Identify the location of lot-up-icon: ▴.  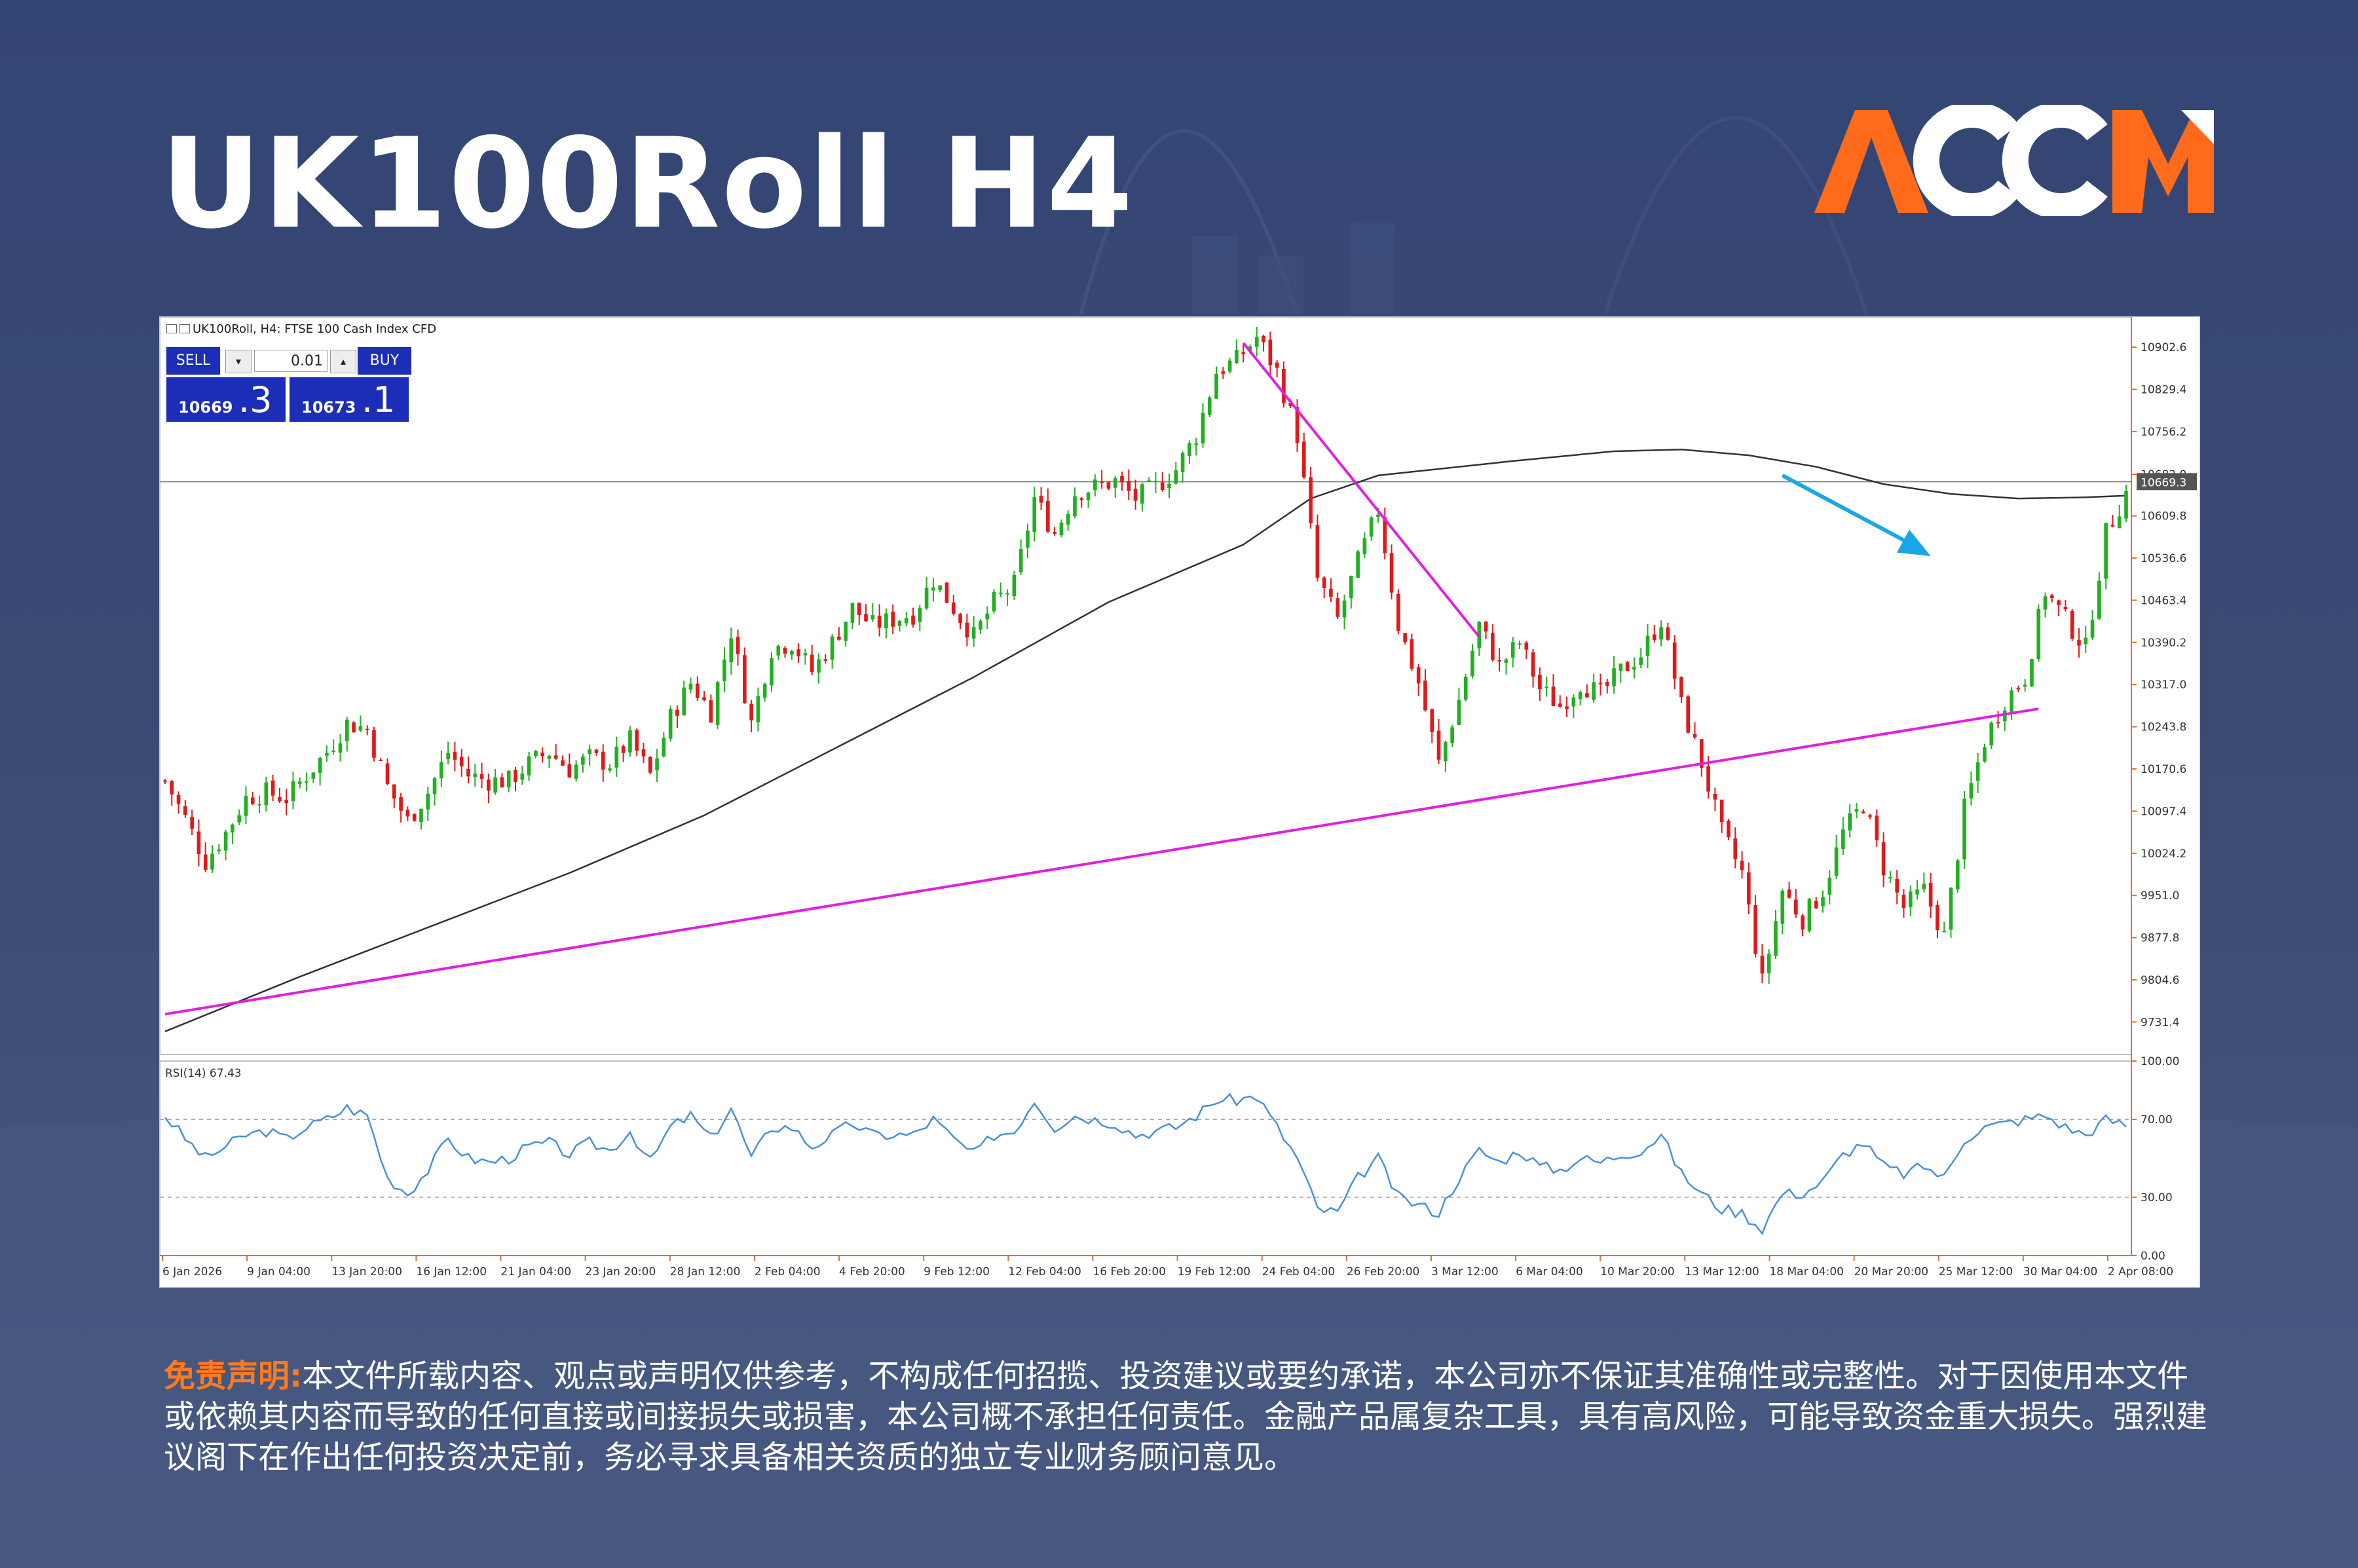
(343, 361).